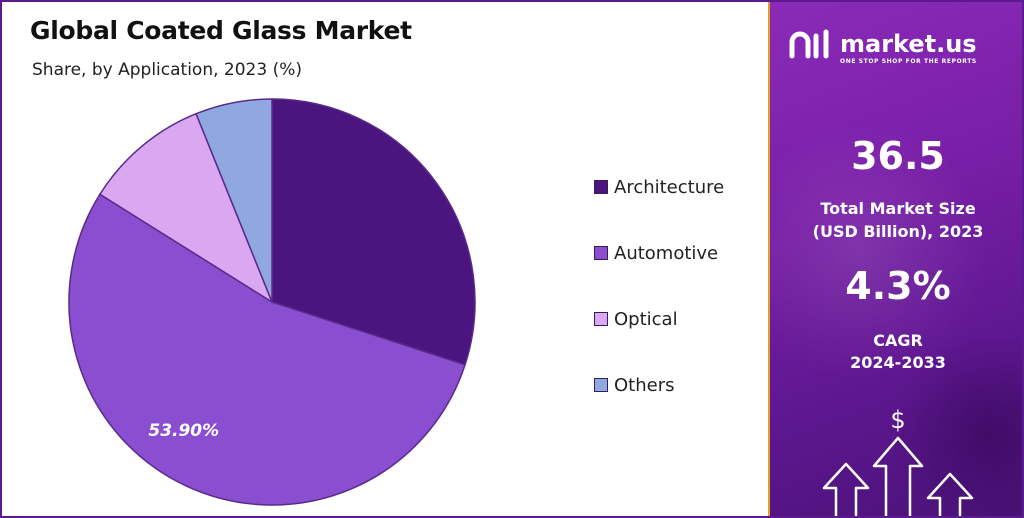 The image size is (1024, 518). I want to click on dollar-sign-icon: $, so click(897, 420).